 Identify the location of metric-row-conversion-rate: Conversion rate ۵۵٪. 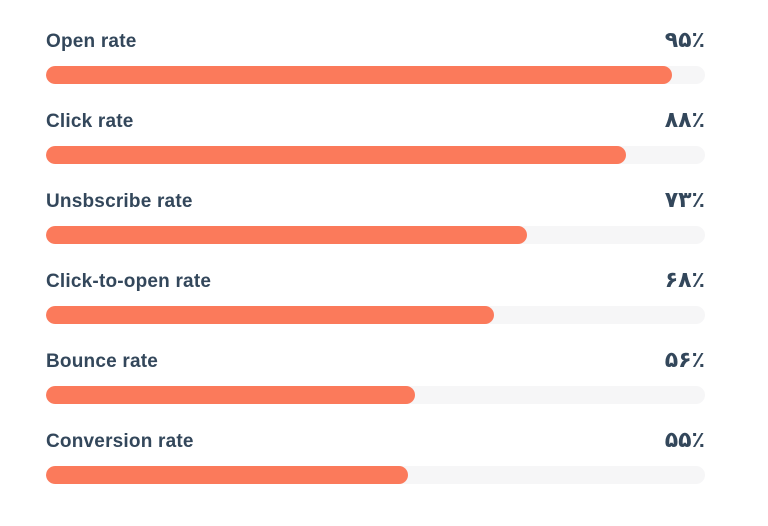
(375, 457).